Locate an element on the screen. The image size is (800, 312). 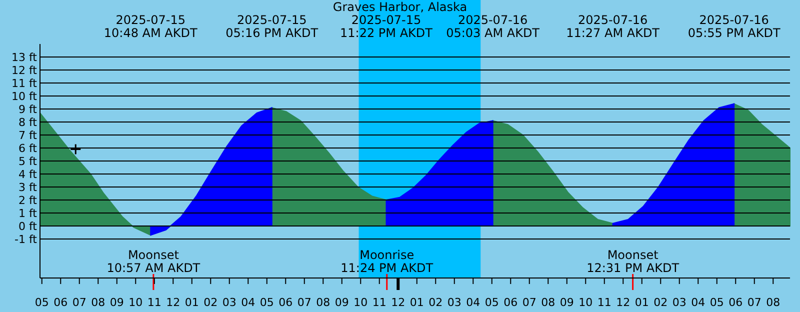
ref-line-label: Moonset 12:31 PM AKDT is located at coordinates (633, 261).